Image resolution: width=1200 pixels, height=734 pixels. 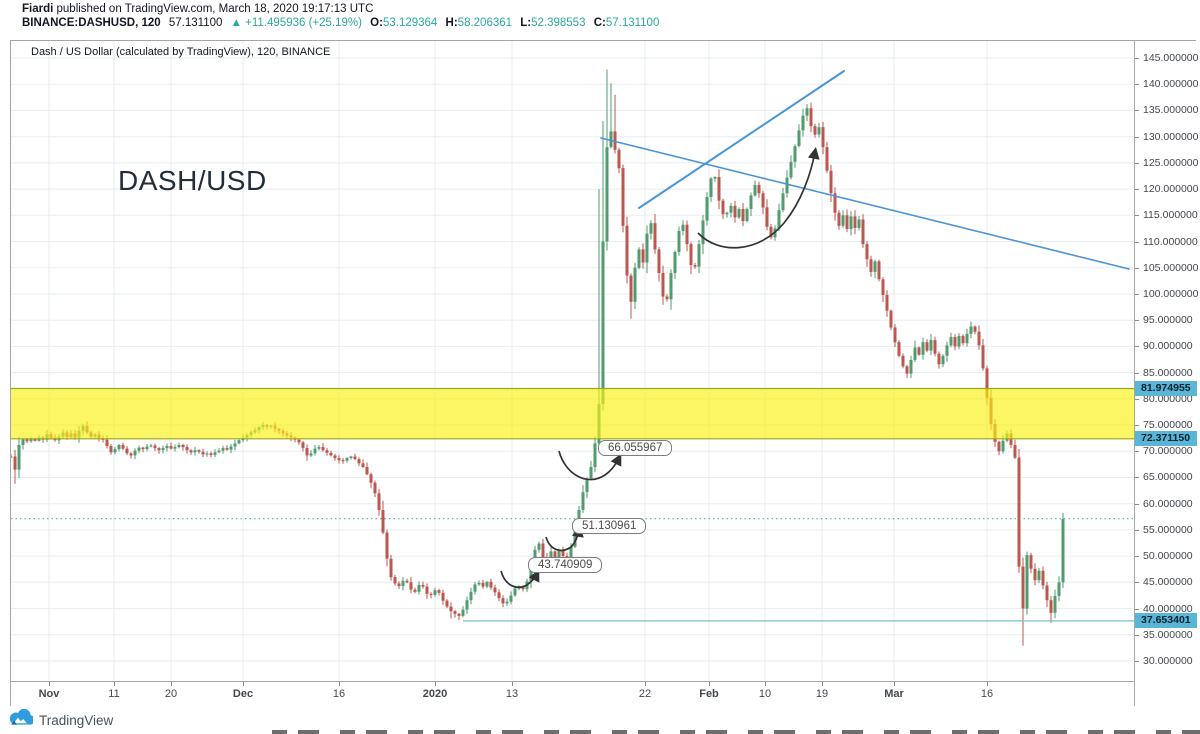 What do you see at coordinates (1170, 215) in the screenshot?
I see `y-axis-label: 115.000000` at bounding box center [1170, 215].